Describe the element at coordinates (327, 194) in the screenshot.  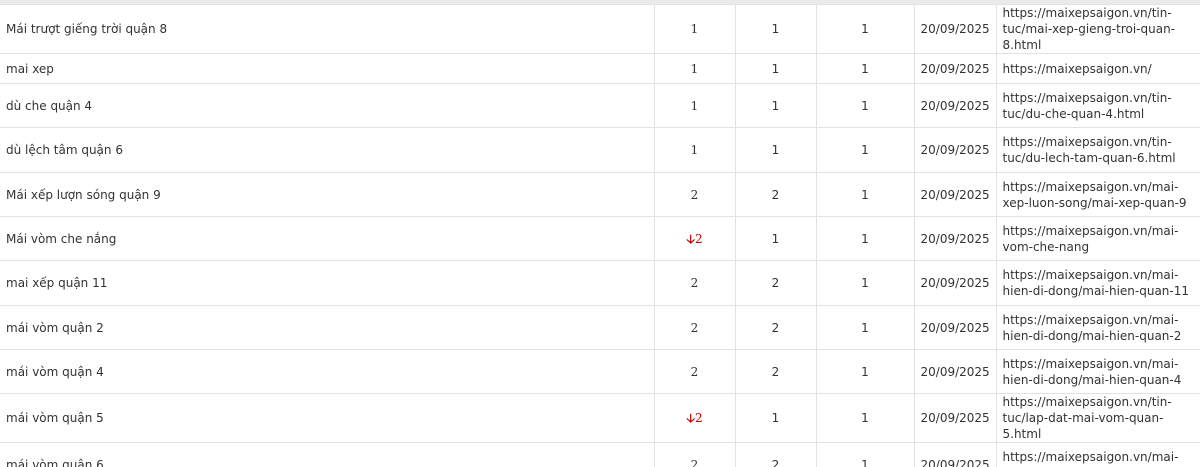
I see `keyword-cell: Mái xếp lượn sóng quận 9` at that location.